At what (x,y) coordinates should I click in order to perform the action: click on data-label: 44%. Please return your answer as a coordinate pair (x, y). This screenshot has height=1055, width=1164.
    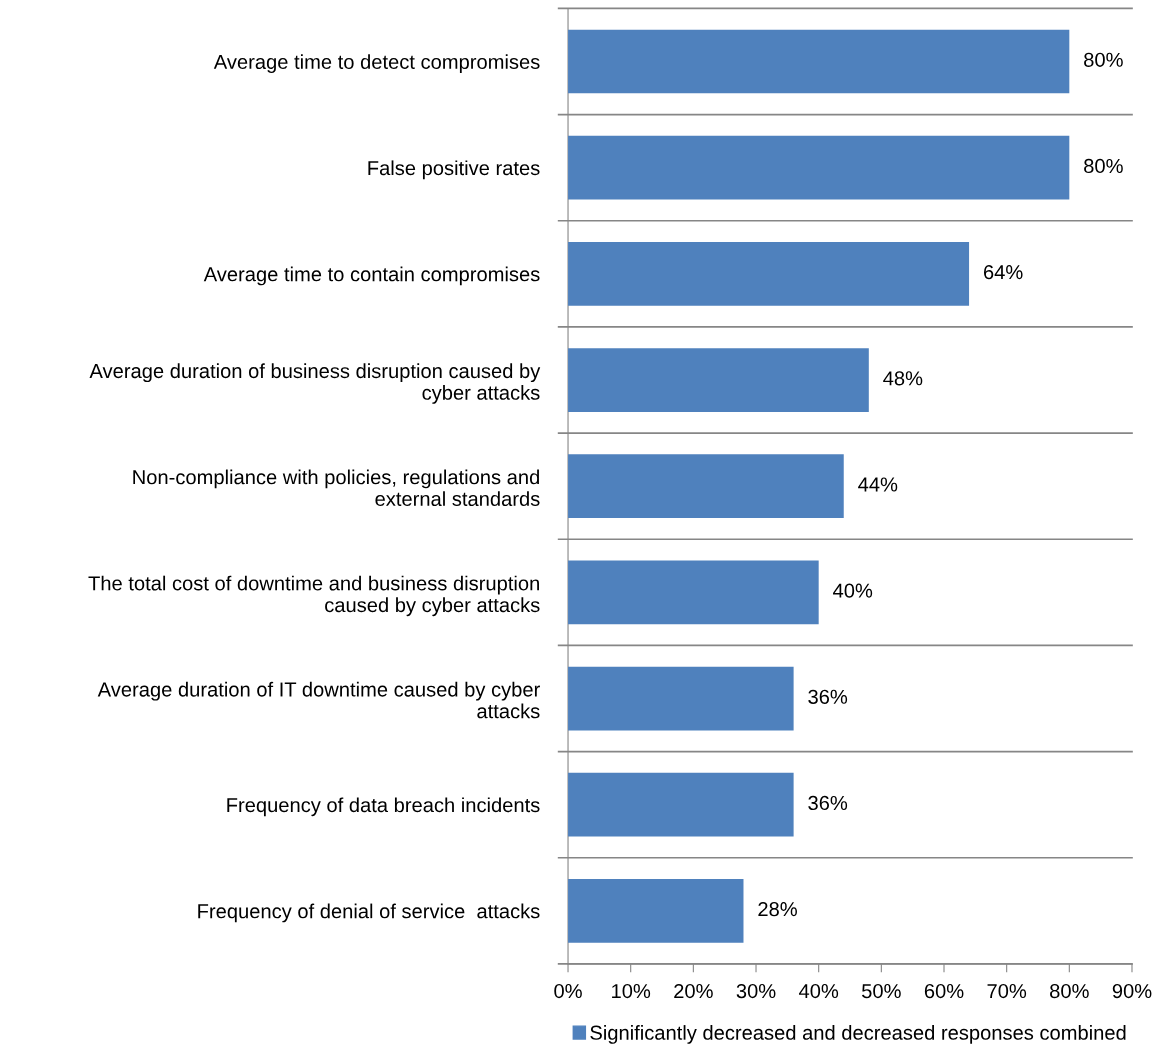
    Looking at the image, I should click on (878, 484).